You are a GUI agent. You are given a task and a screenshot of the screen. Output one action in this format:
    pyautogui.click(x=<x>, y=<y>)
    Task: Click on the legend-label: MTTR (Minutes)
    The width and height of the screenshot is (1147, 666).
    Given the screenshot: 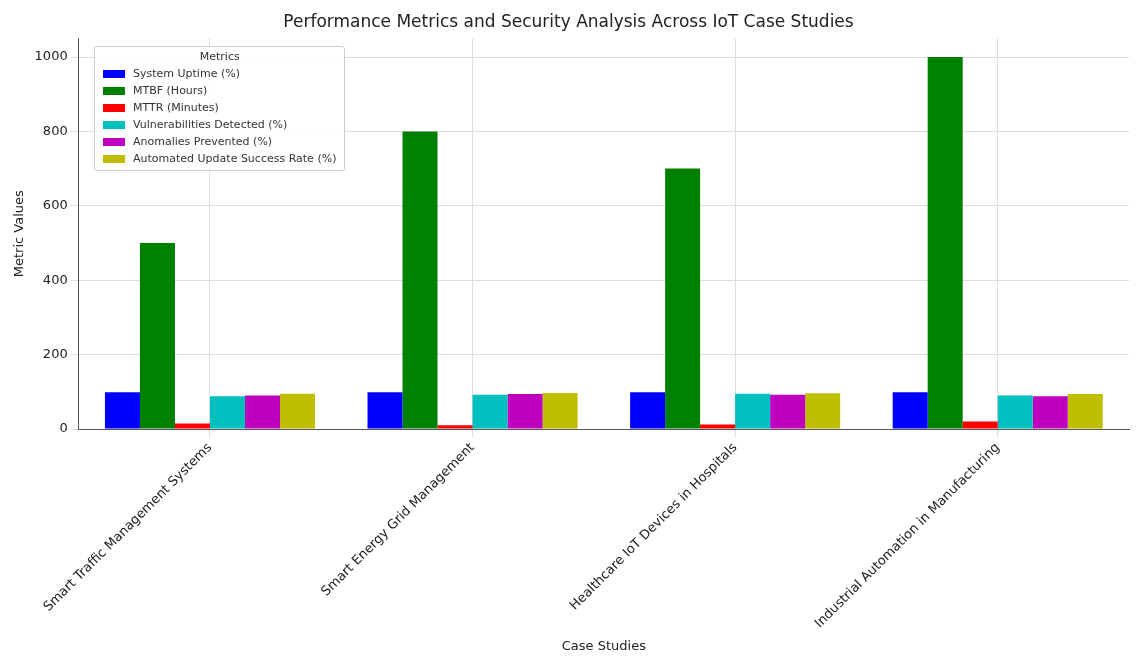 What is the action you would take?
    pyautogui.click(x=176, y=108)
    